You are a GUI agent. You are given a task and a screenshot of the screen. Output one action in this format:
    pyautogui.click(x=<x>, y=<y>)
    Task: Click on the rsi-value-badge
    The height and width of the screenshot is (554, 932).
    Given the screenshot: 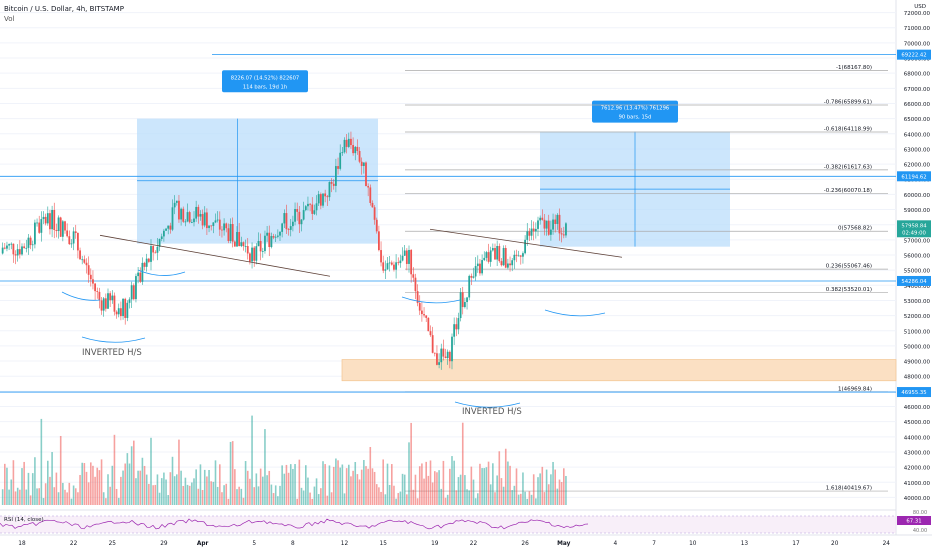 What is the action you would take?
    pyautogui.click(x=914, y=520)
    